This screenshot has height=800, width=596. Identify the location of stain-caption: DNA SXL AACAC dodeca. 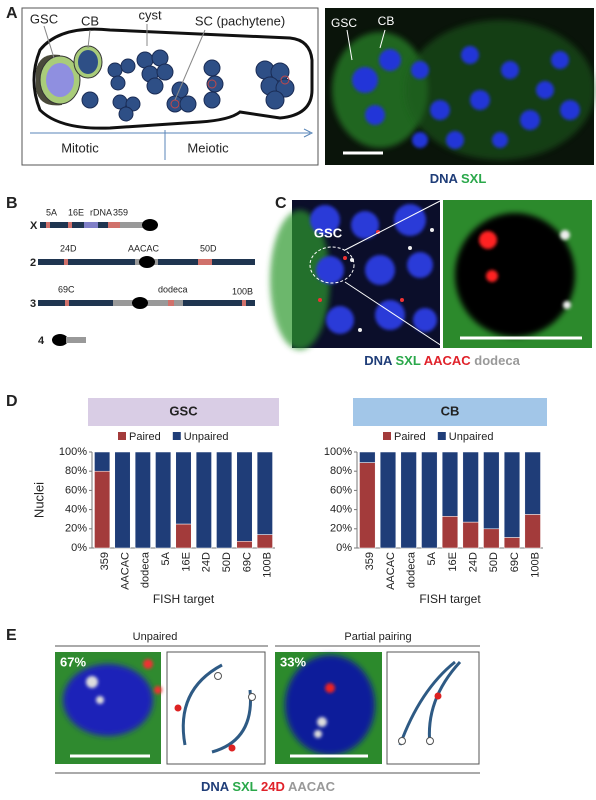
(442, 360).